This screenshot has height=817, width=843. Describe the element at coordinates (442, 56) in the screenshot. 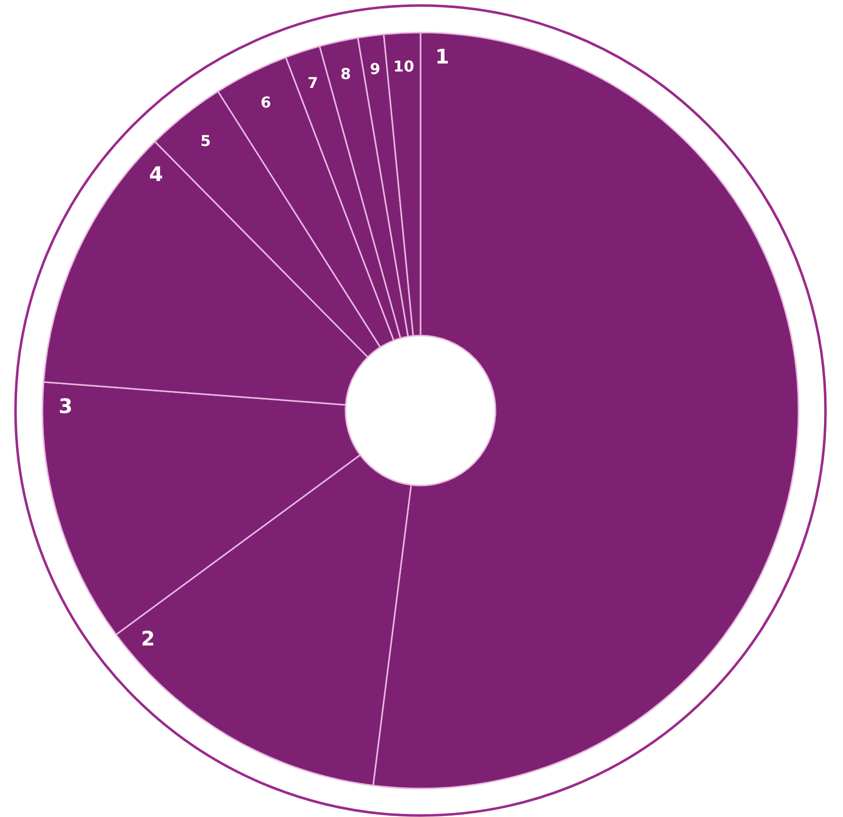

I see `slice-label: 1` at that location.